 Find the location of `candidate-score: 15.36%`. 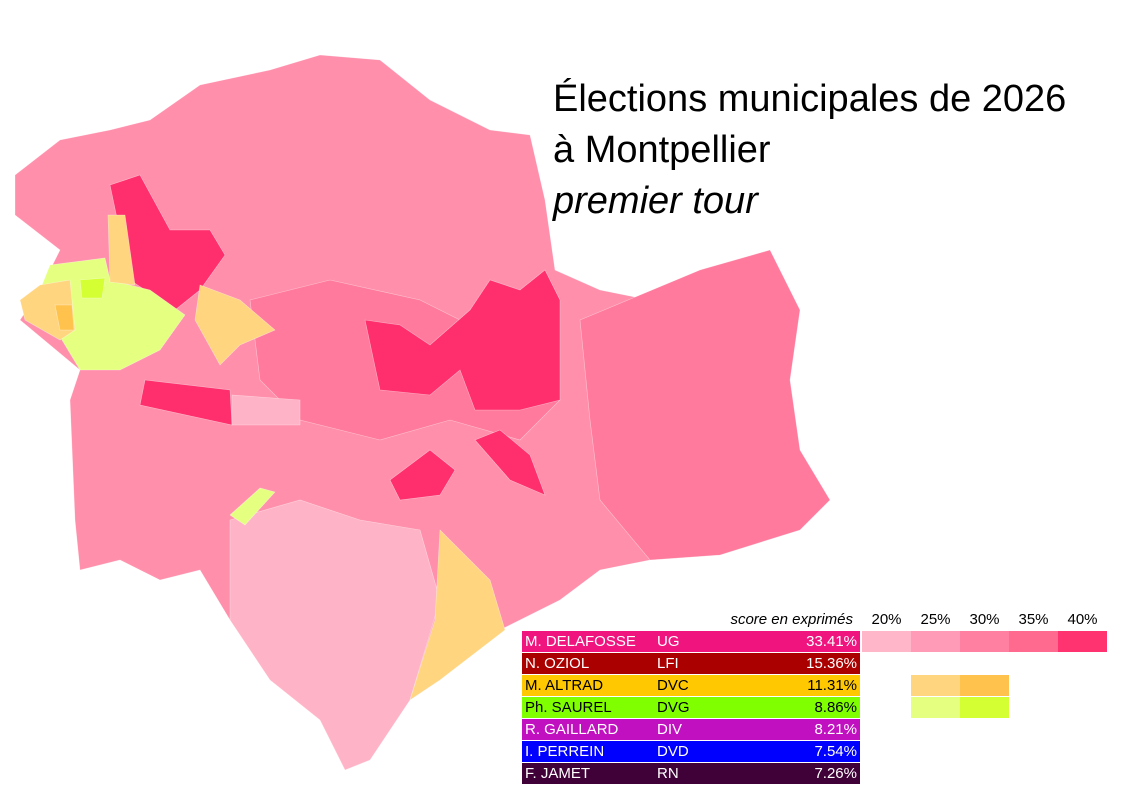

candidate-score: 15.36% is located at coordinates (831, 663).